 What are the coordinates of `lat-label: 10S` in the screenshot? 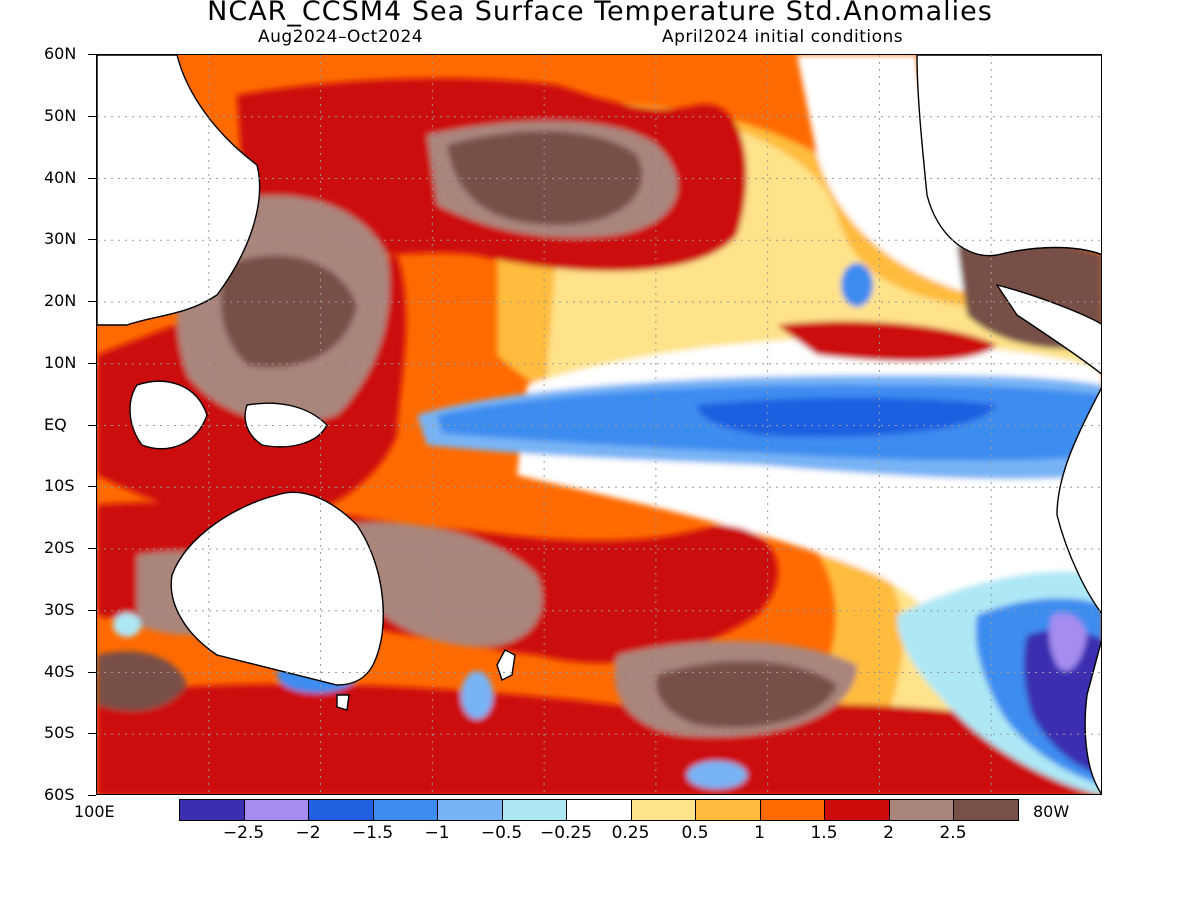 It's located at (59, 486).